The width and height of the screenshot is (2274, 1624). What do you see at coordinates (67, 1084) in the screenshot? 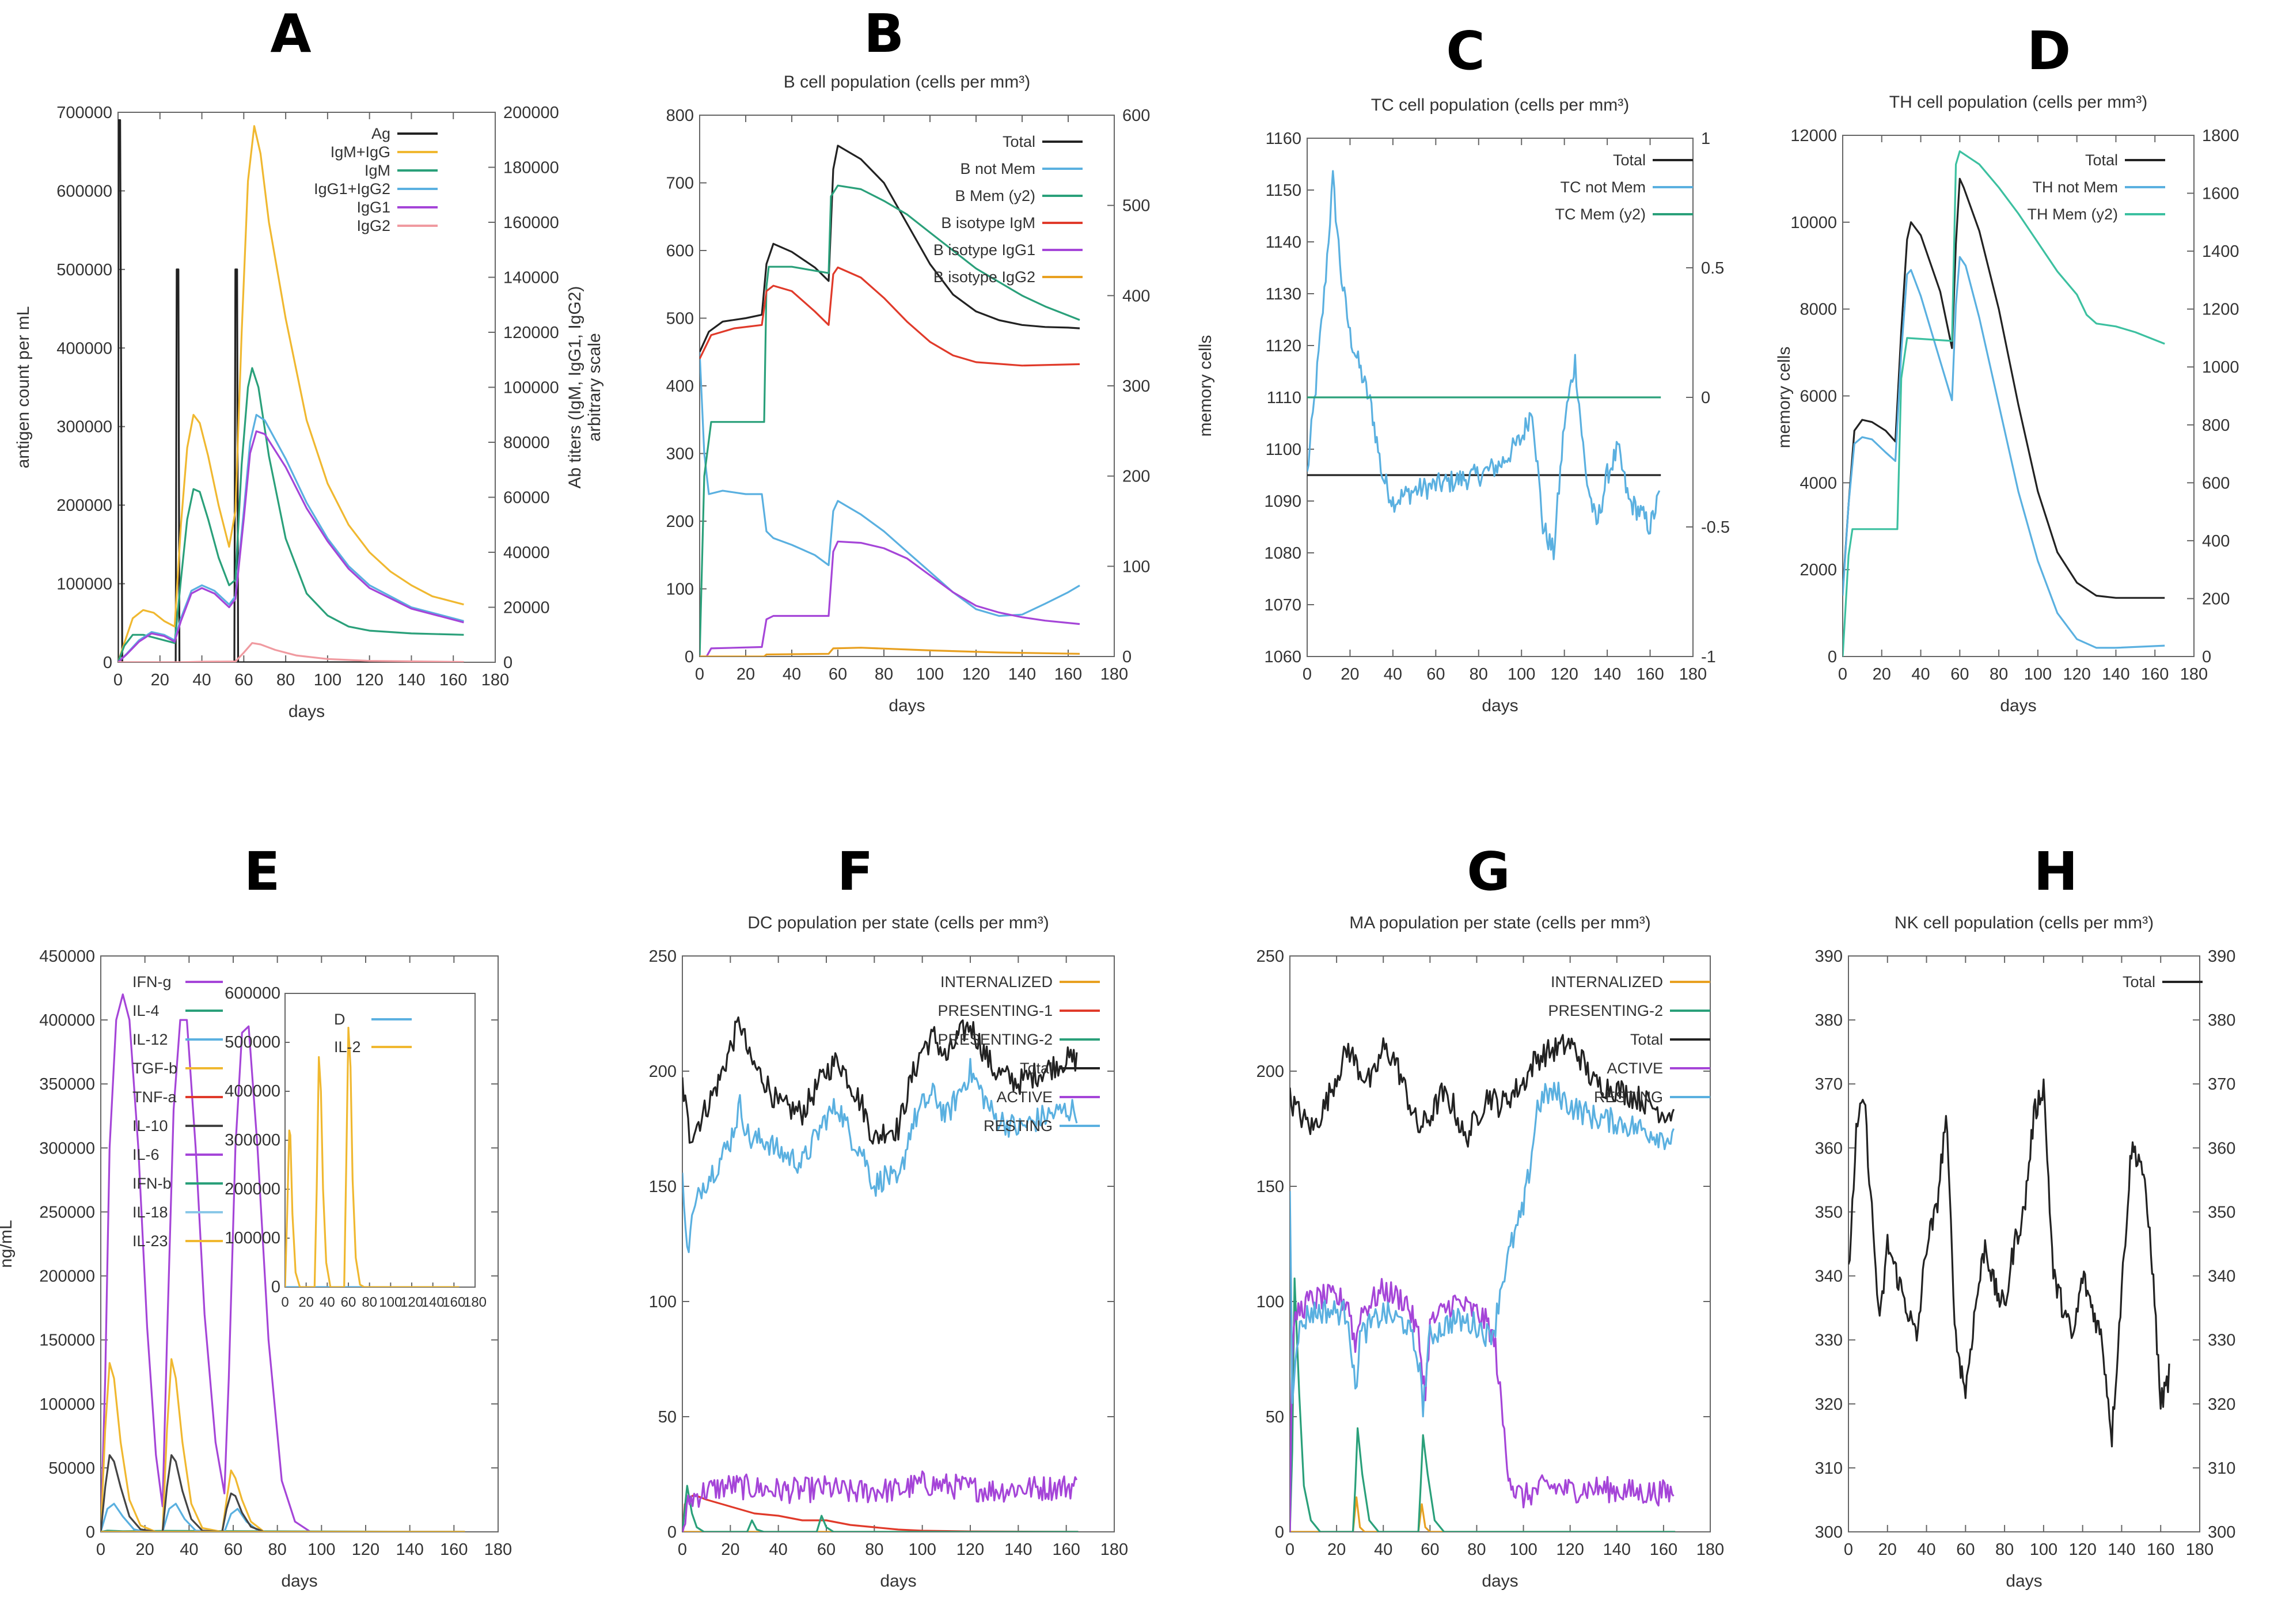
I see `y-tick-label: 350000` at bounding box center [67, 1084].